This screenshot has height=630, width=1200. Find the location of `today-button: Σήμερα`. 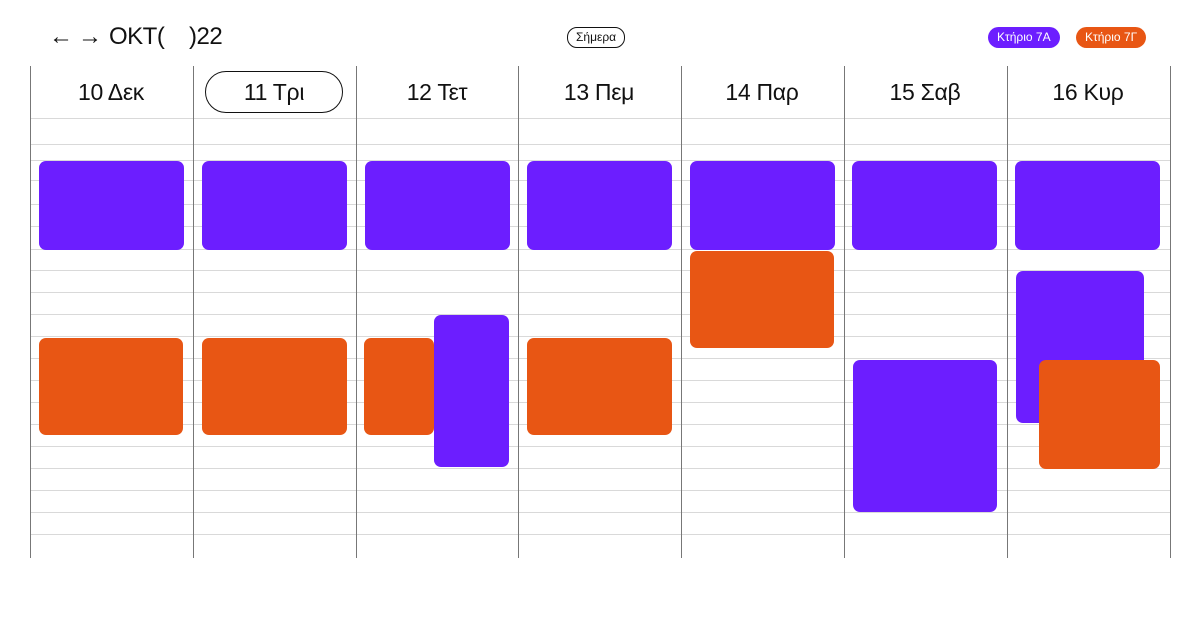

today-button: Σήμερα is located at coordinates (596, 37).